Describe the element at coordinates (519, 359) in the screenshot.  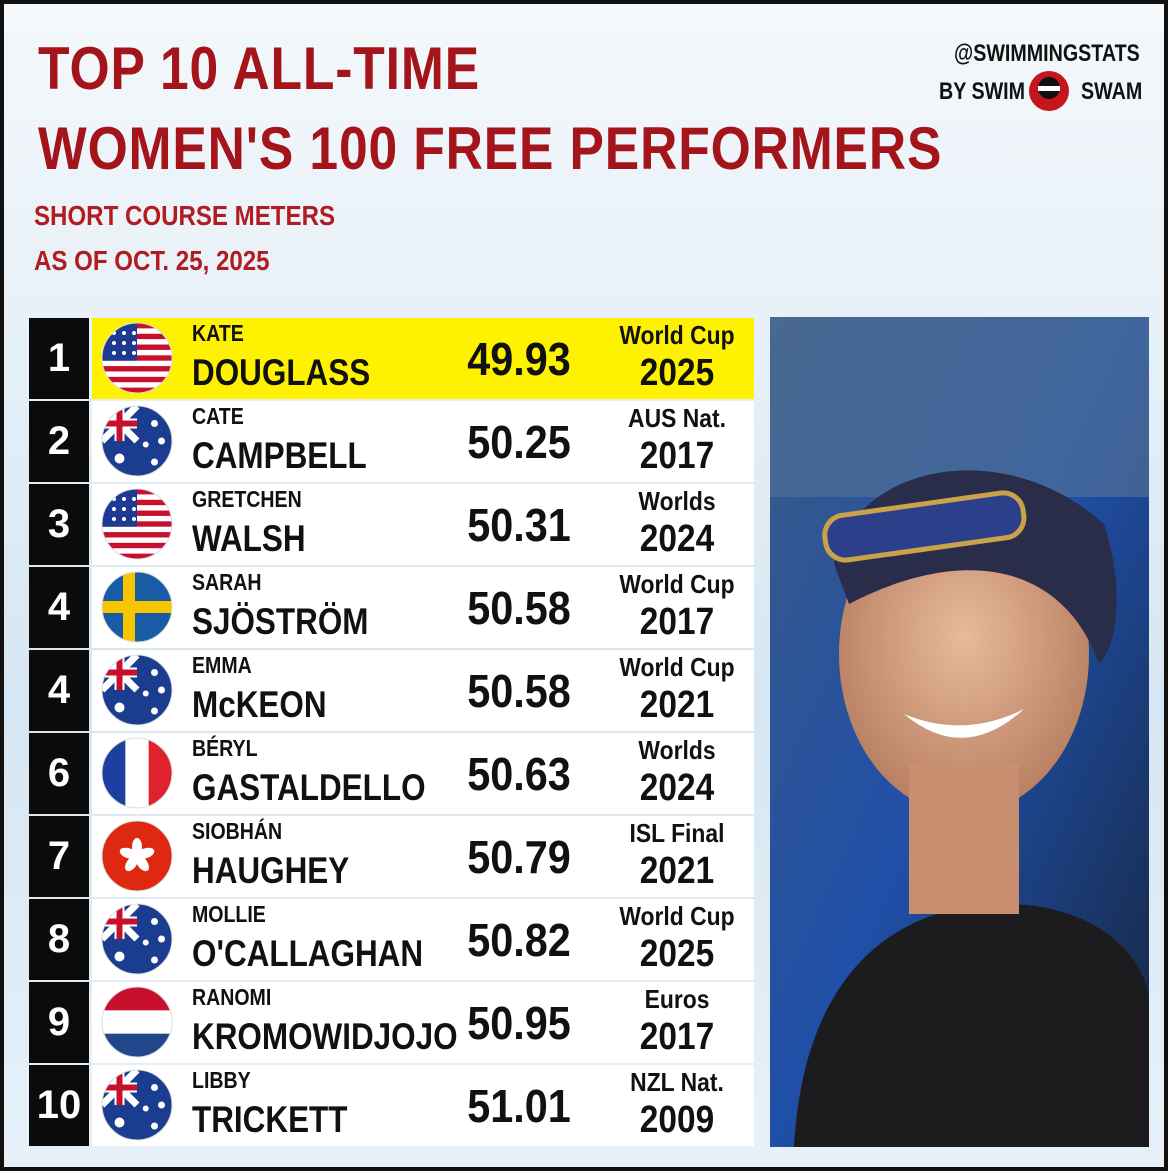
I see `time: 49.93` at that location.